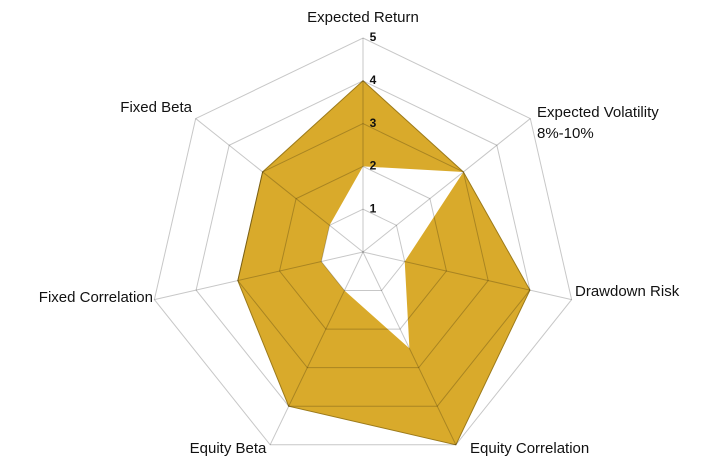  Describe the element at coordinates (96, 297) in the screenshot. I see `axis-label: Fixed Correlation` at that location.